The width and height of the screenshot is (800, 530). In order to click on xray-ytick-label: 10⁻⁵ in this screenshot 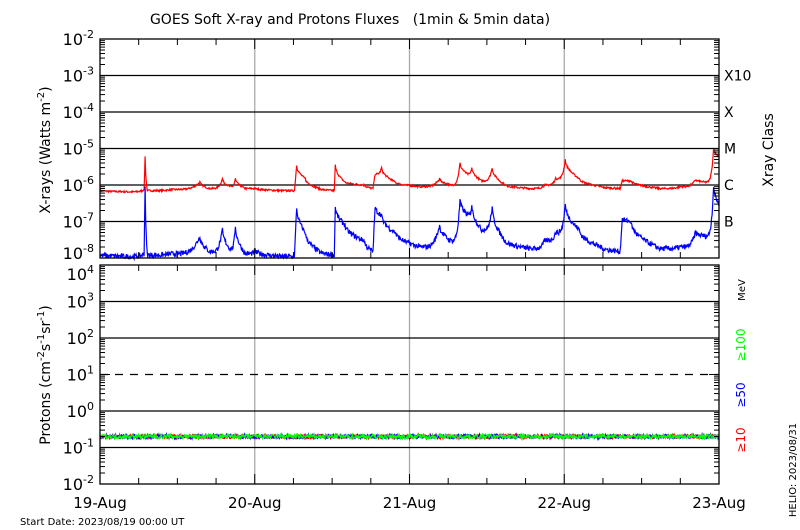, I will do `click(78, 148)`.